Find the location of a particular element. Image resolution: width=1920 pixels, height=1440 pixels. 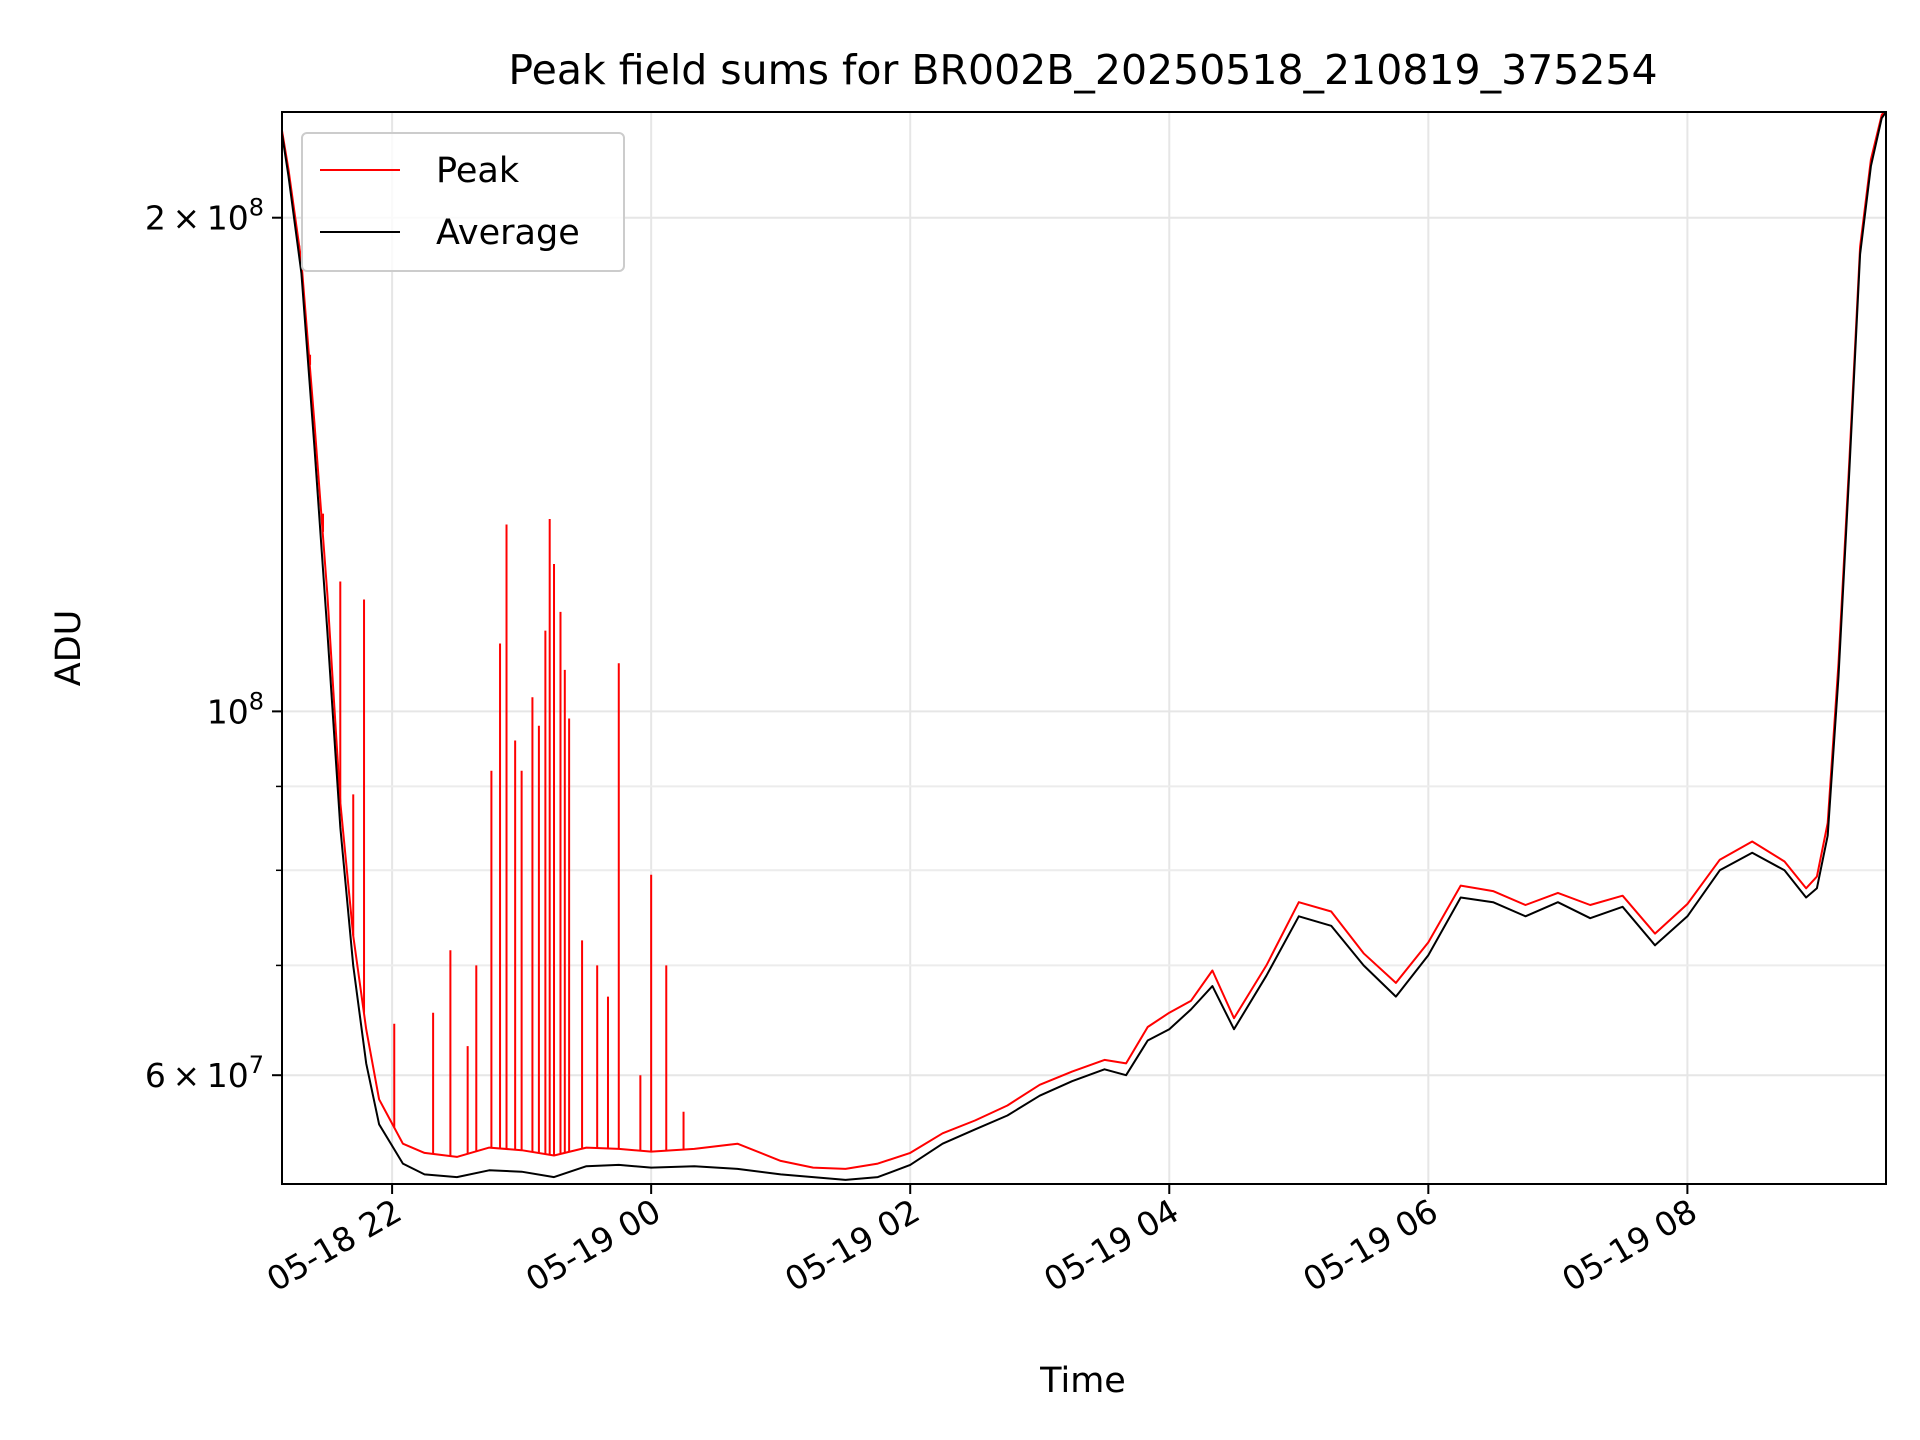

legend: Peak Average is located at coordinates (463, 202).